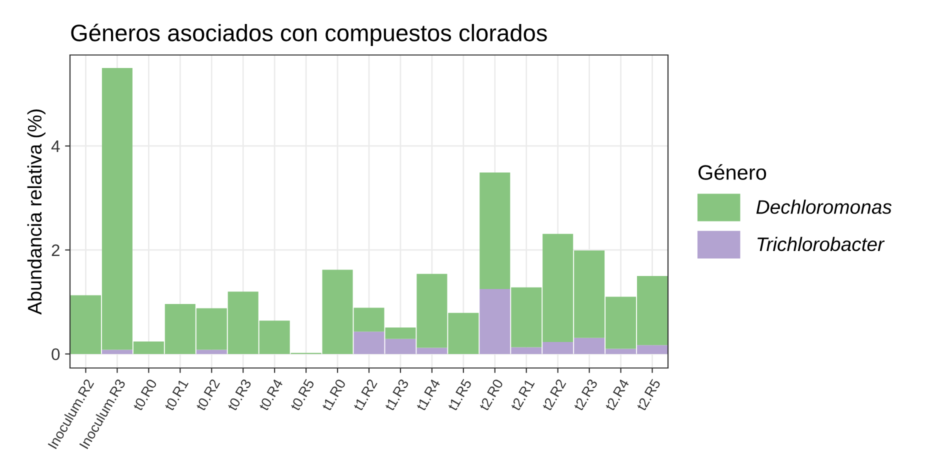 The image size is (937, 471). Describe the element at coordinates (55, 146) in the screenshot. I see `y-tick-label: 4` at that location.